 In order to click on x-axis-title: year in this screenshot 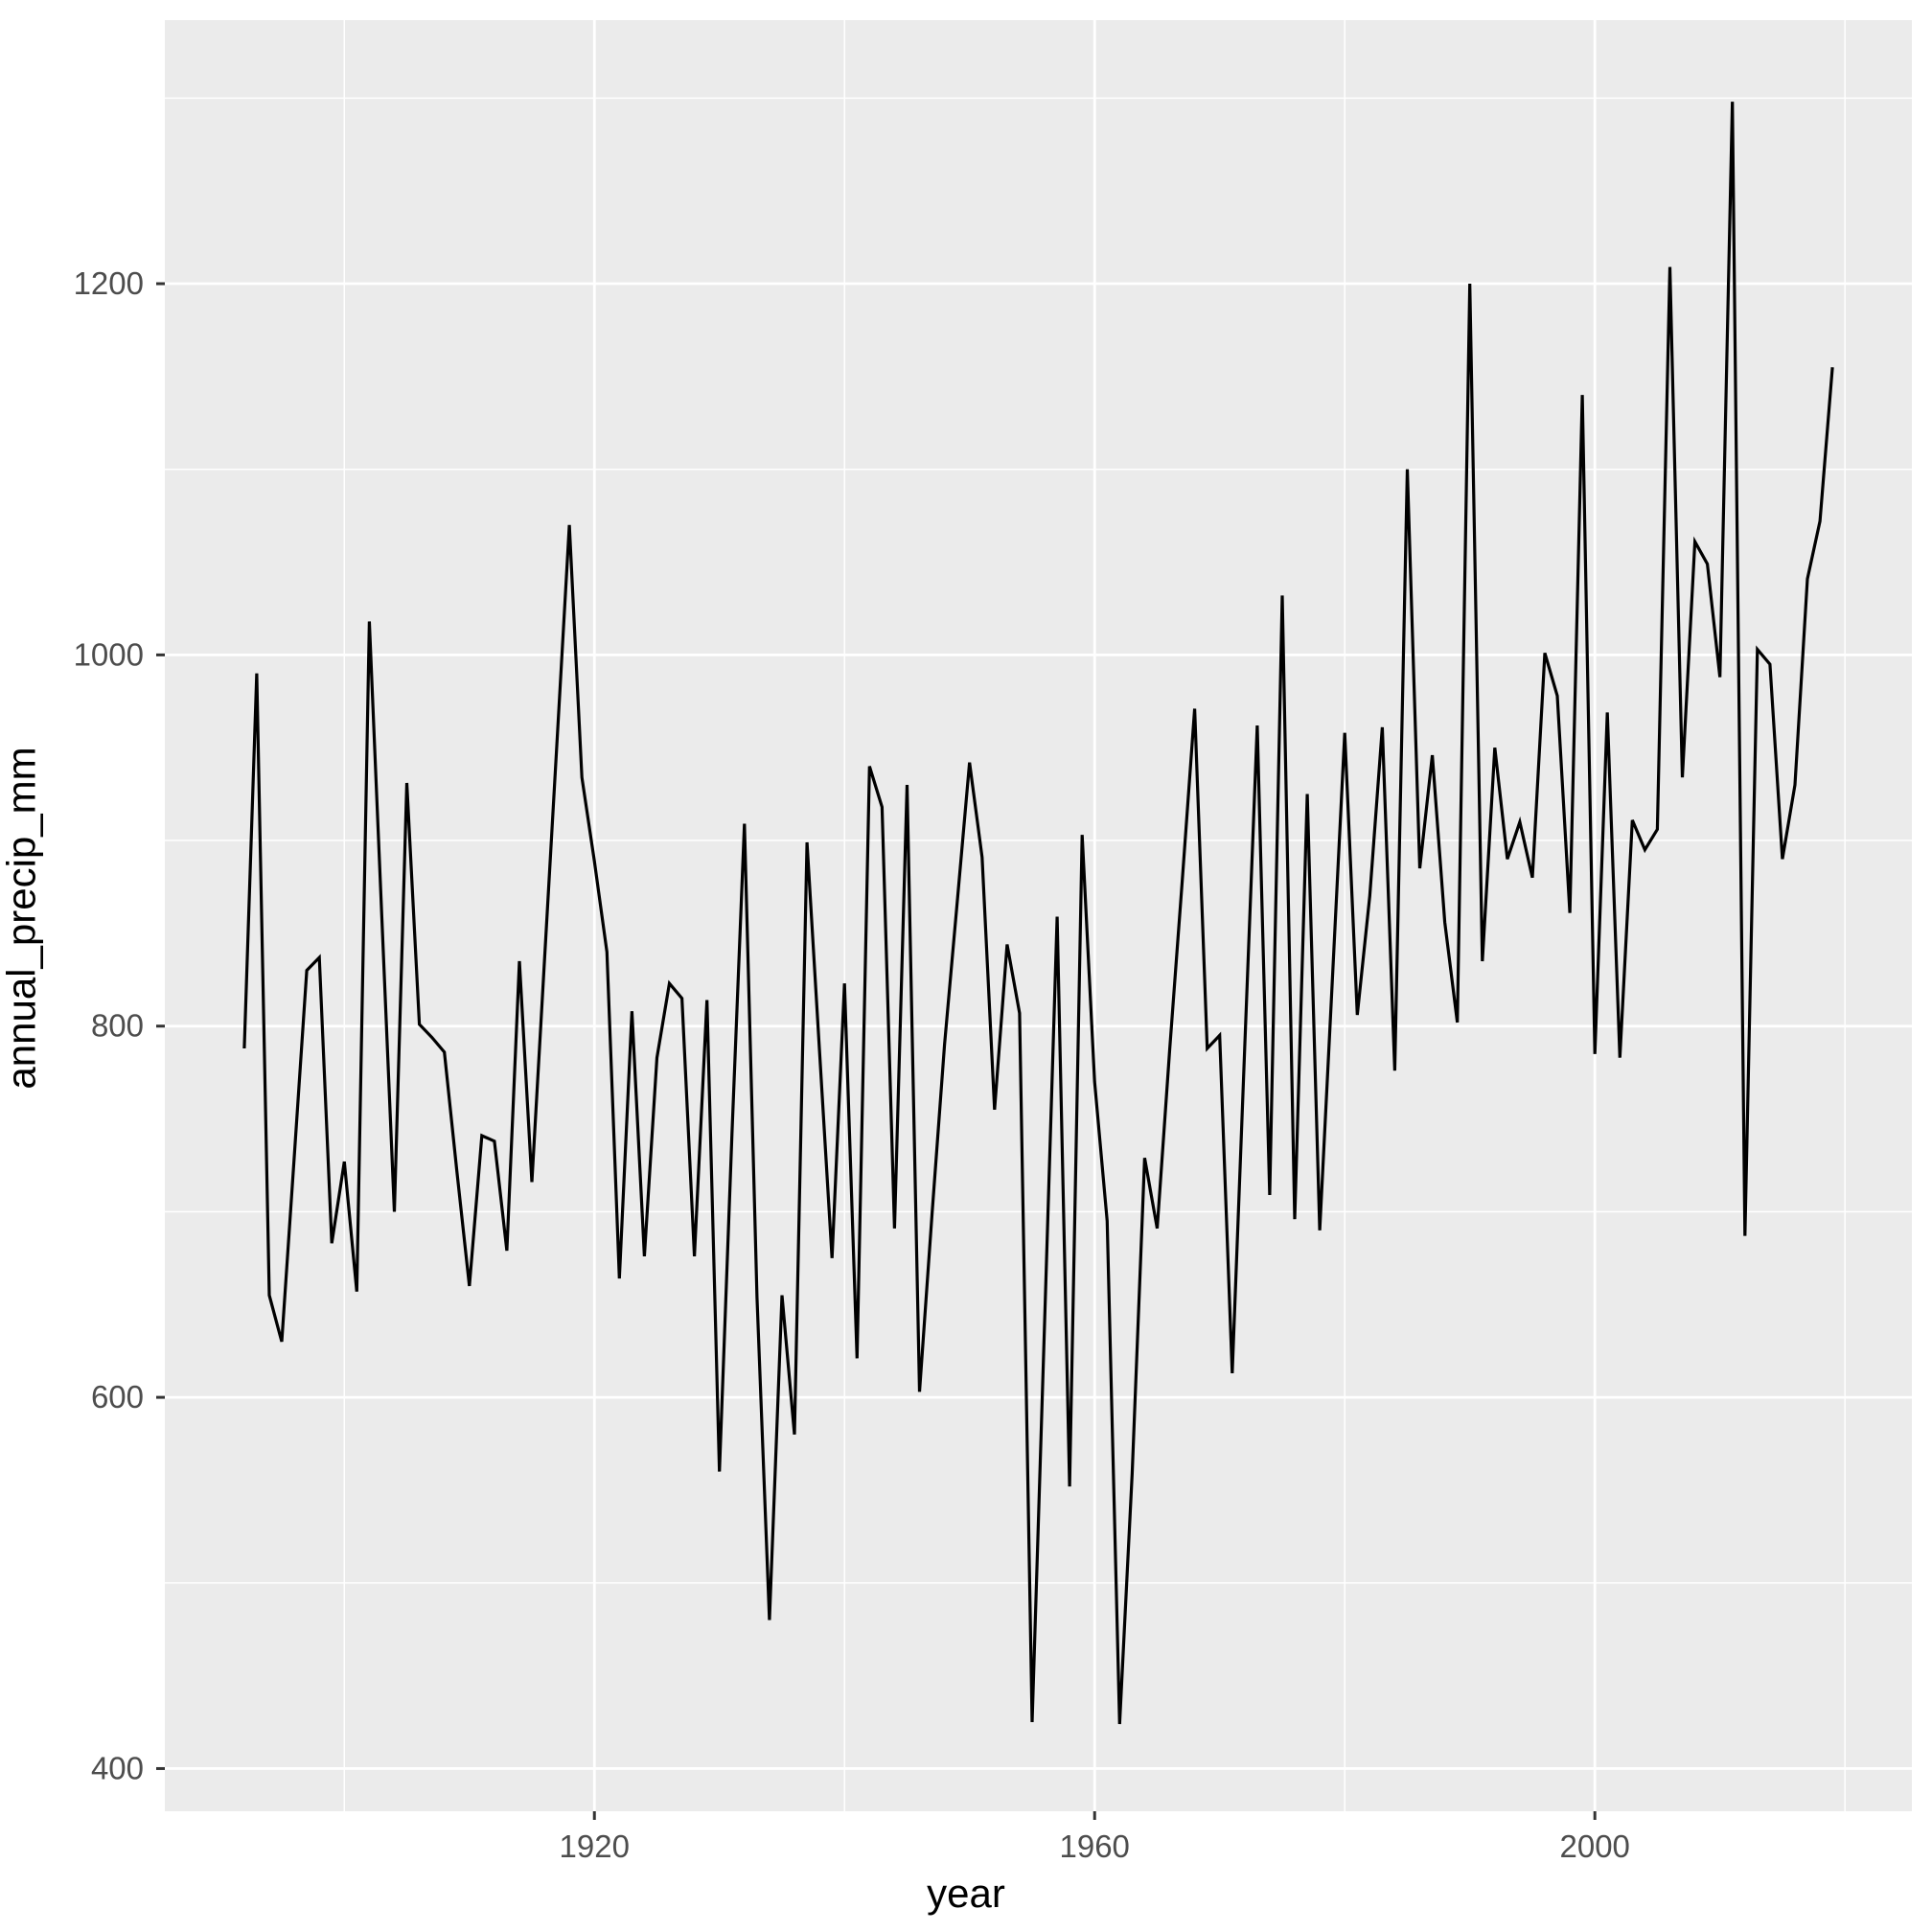, I will do `click(966, 1893)`.